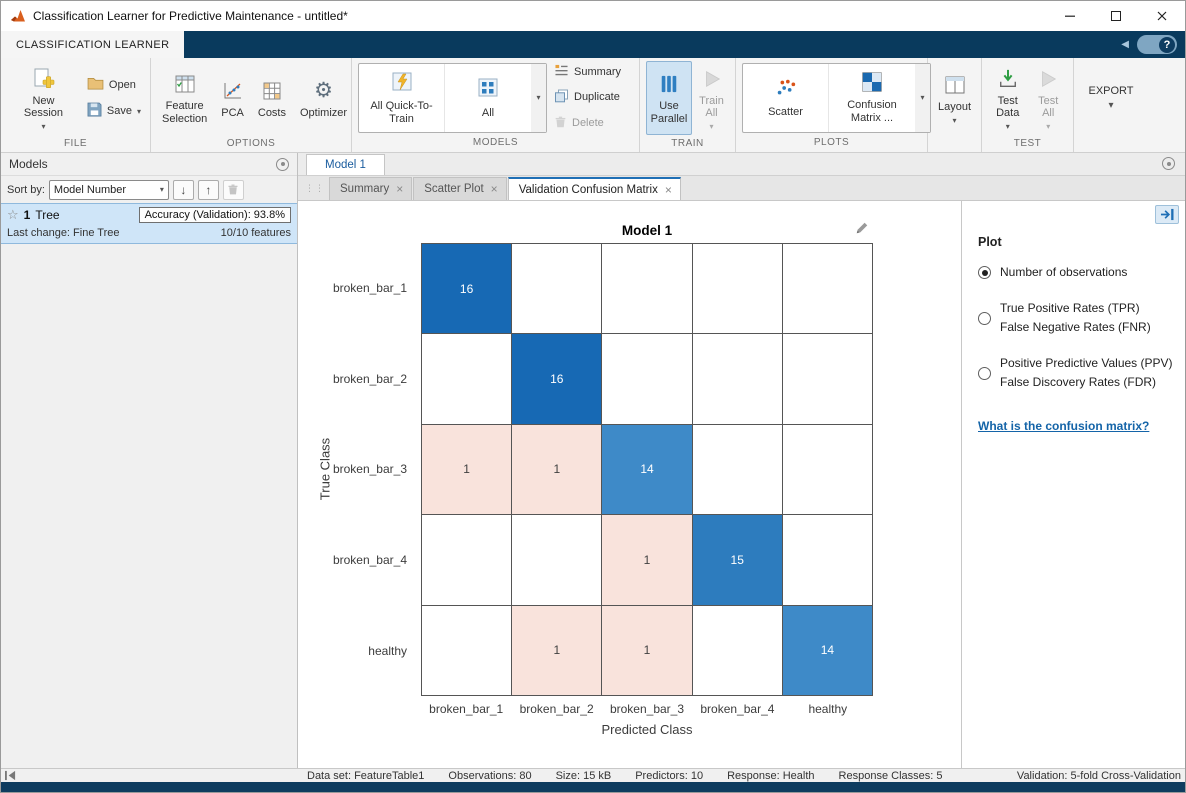  Describe the element at coordinates (712, 79) in the screenshot. I see `train-play-icon` at that location.